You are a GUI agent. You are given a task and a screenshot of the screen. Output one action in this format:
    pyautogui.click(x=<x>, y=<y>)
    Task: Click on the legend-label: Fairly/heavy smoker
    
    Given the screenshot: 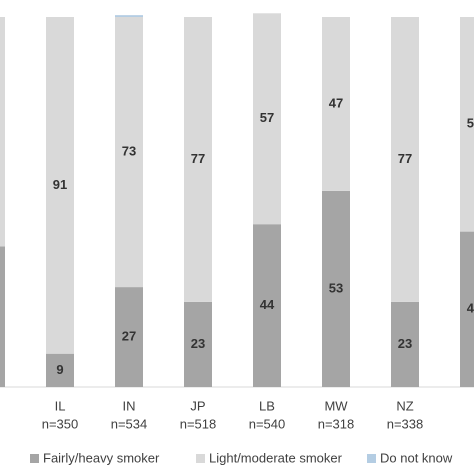 What is the action you would take?
    pyautogui.click(x=101, y=457)
    